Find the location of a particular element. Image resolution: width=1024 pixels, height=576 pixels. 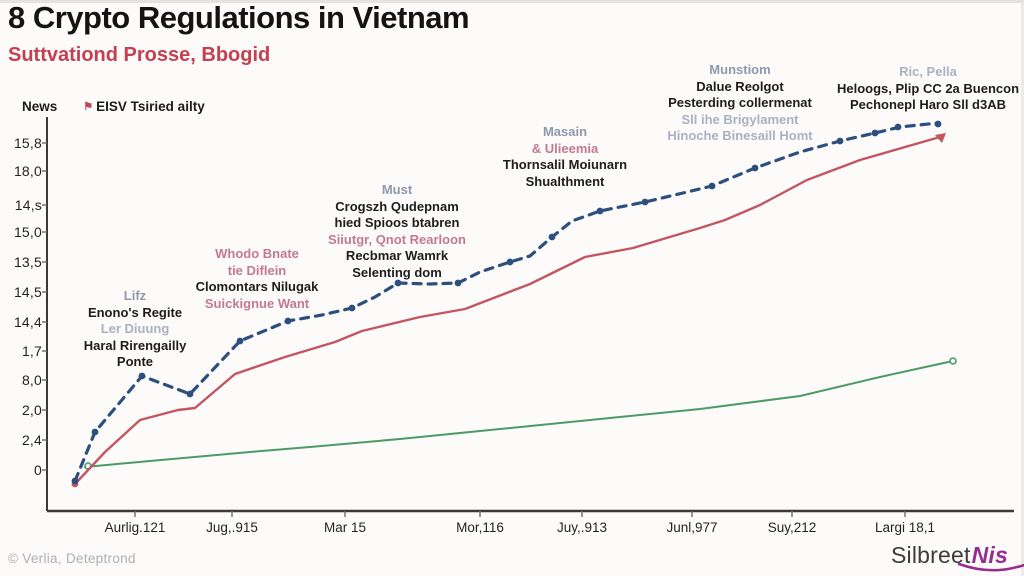

y-tick-label: 18,0 is located at coordinates (27, 171).